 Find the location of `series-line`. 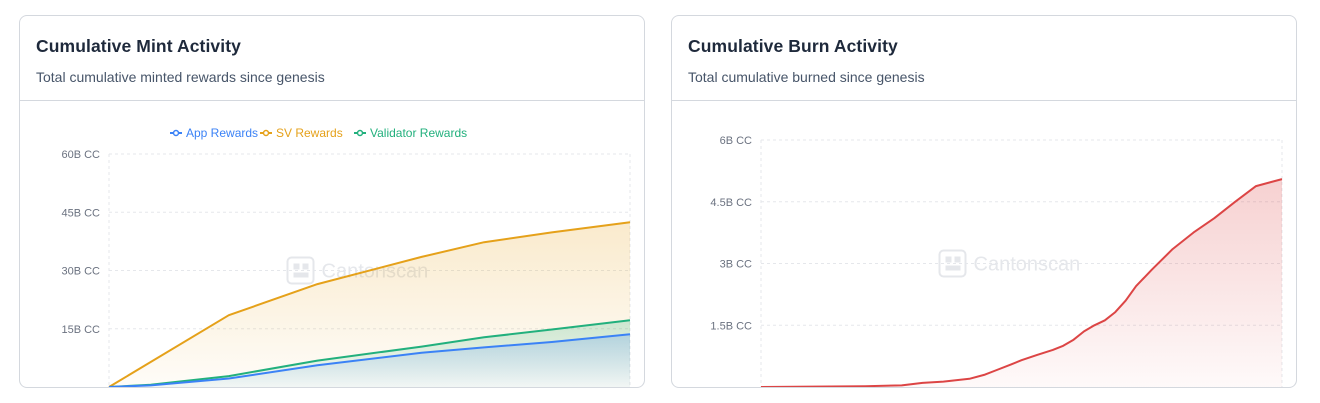

series-line is located at coordinates (369, 360).